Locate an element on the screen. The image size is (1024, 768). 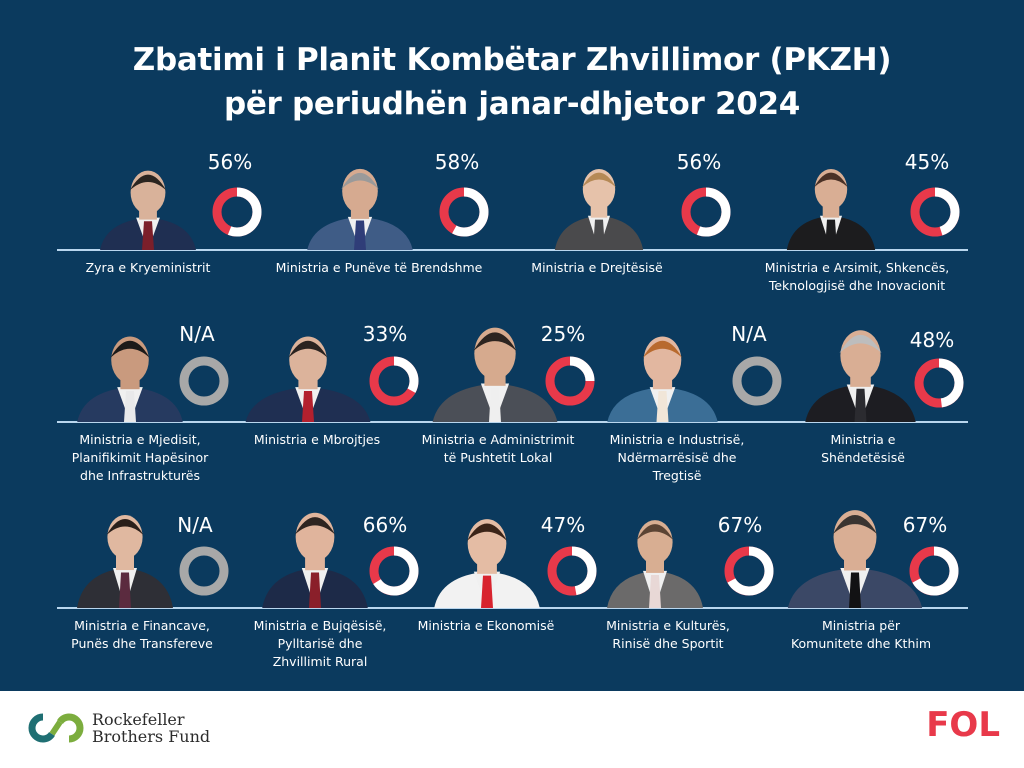
ministry-name-line: Ministria e Ekonomisë is located at coordinates (486, 625).